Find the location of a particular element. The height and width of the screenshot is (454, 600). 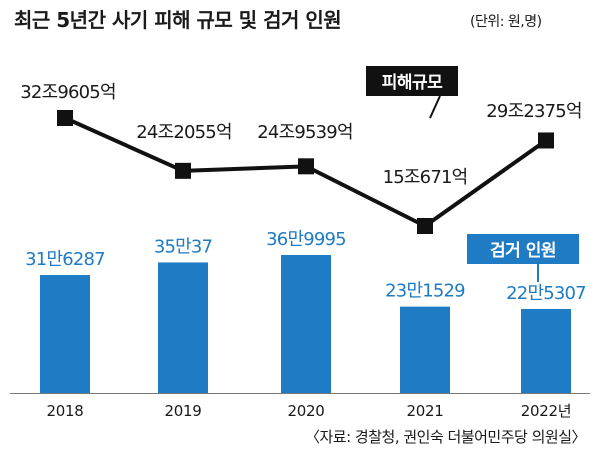

line-data-label: 15조671억 is located at coordinates (425, 177).